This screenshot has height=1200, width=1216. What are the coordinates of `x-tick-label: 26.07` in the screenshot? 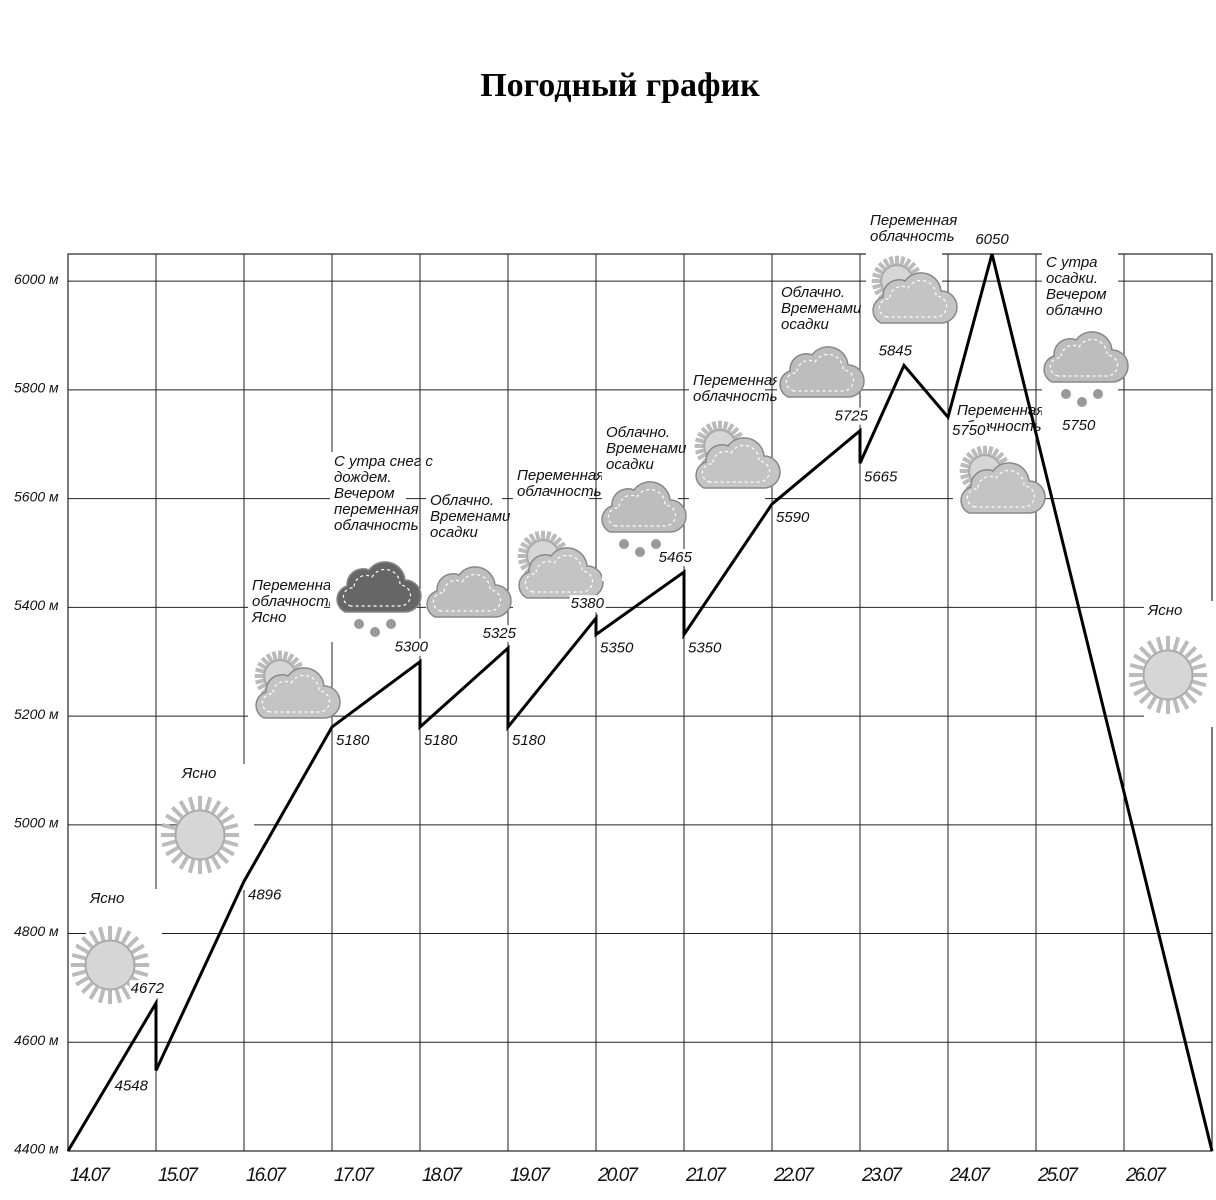 It's located at (1146, 1175).